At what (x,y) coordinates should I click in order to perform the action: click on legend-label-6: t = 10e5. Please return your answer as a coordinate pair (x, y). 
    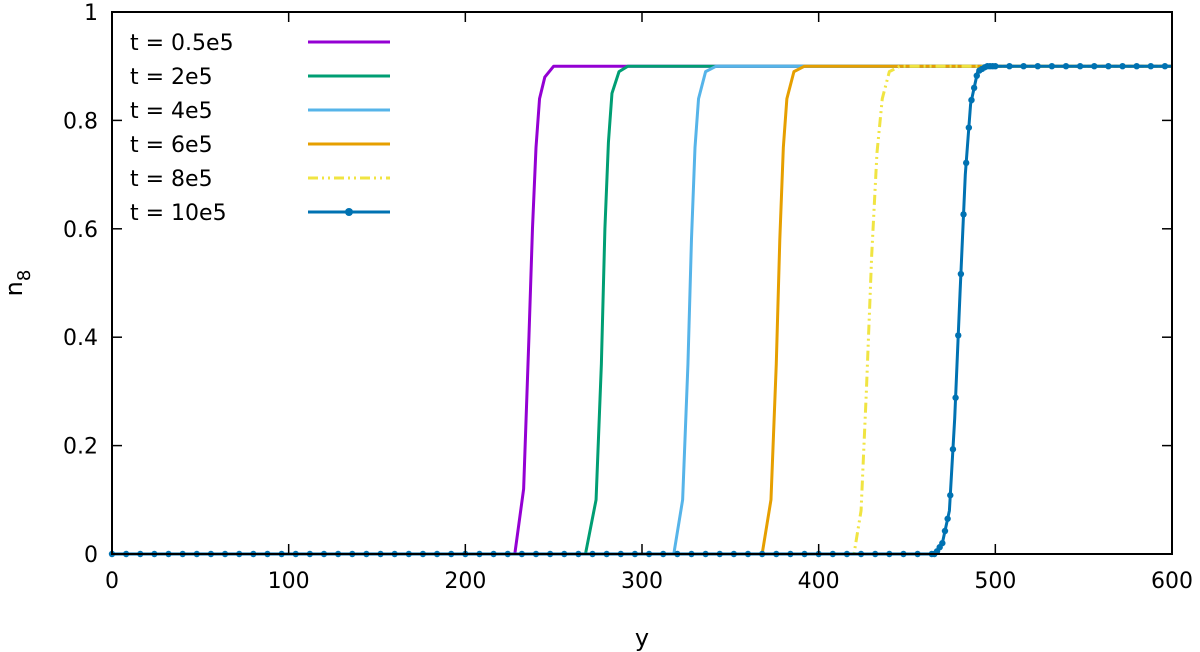
    Looking at the image, I should click on (178, 213).